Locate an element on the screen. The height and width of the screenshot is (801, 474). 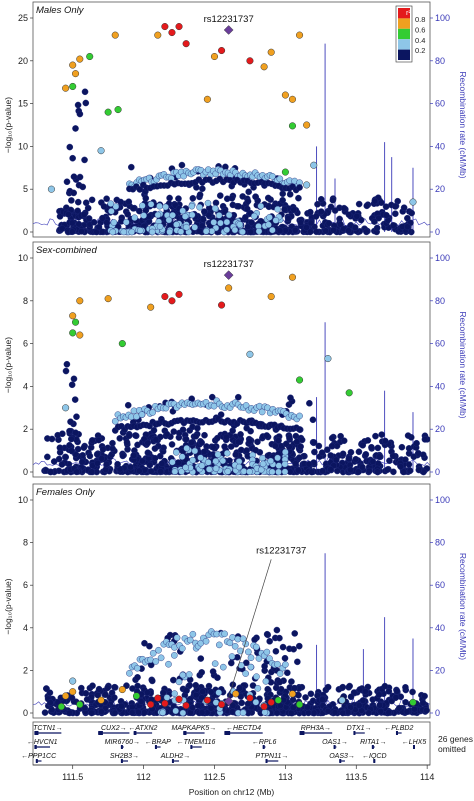
gene-label: ALDH2→ is located at coordinates (175, 756).